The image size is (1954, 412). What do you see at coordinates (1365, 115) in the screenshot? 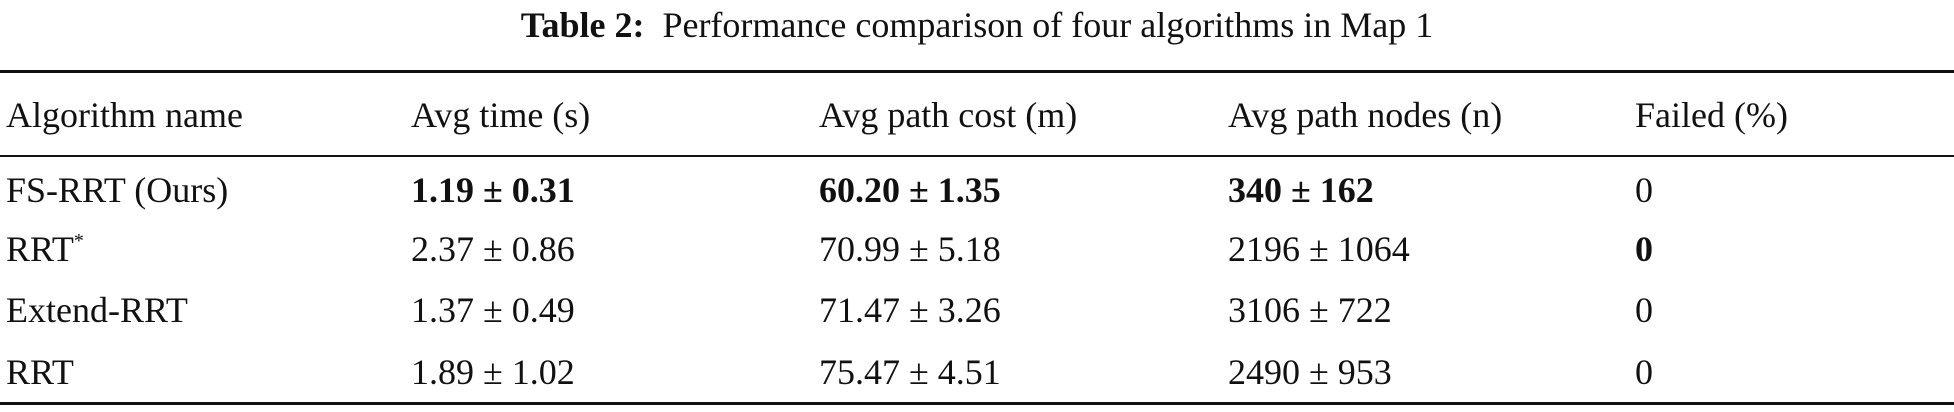
I see `header-cell: Avg path nodes (n)` at bounding box center [1365, 115].